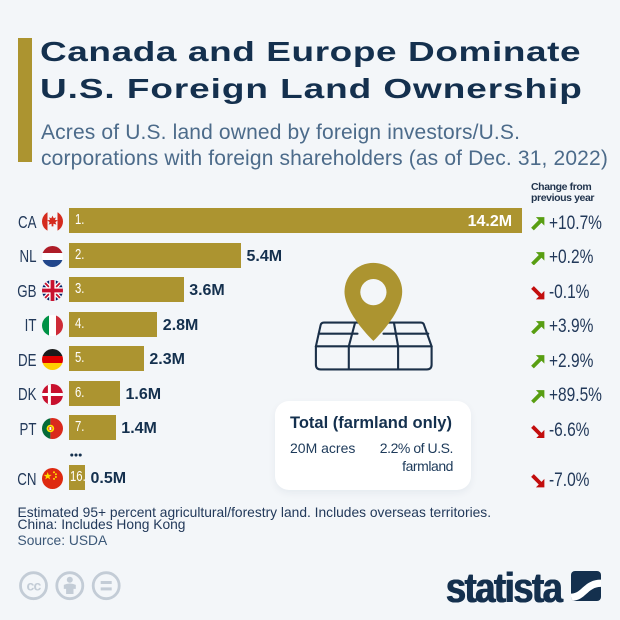  What do you see at coordinates (33, 585) in the screenshot?
I see `svg-text: cc` at bounding box center [33, 585].